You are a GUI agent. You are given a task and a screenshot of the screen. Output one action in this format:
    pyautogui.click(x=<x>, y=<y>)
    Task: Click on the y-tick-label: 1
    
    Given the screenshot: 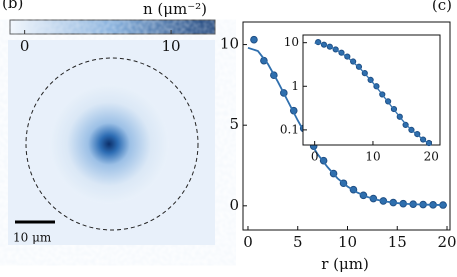 What is the action you would take?
    pyautogui.click(x=295, y=86)
    